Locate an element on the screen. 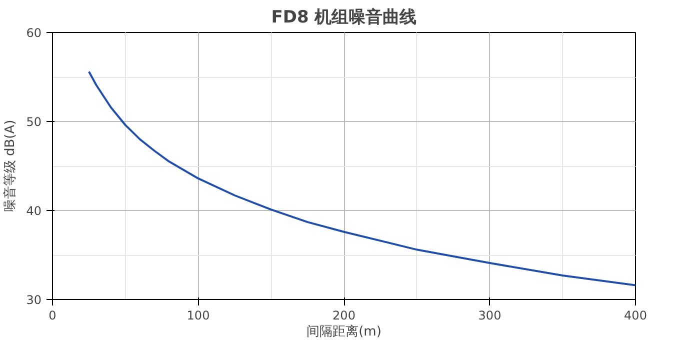  x-axis-title: 间隔距离(m) is located at coordinates (344, 332).